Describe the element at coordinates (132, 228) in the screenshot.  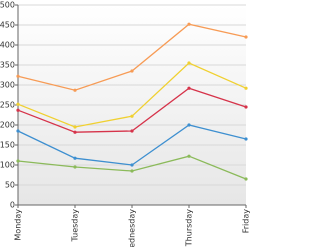
I see `x-tick-label: Wednesday` at that location.